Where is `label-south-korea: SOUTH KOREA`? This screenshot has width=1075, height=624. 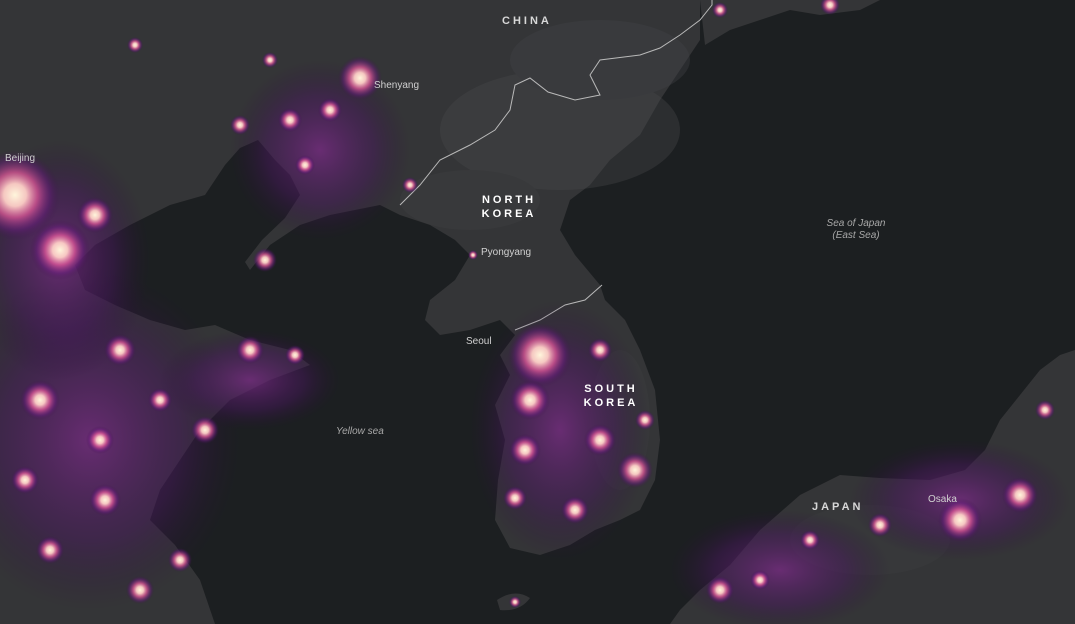
label-south-korea: SOUTH KOREA is located at coordinates (611, 396).